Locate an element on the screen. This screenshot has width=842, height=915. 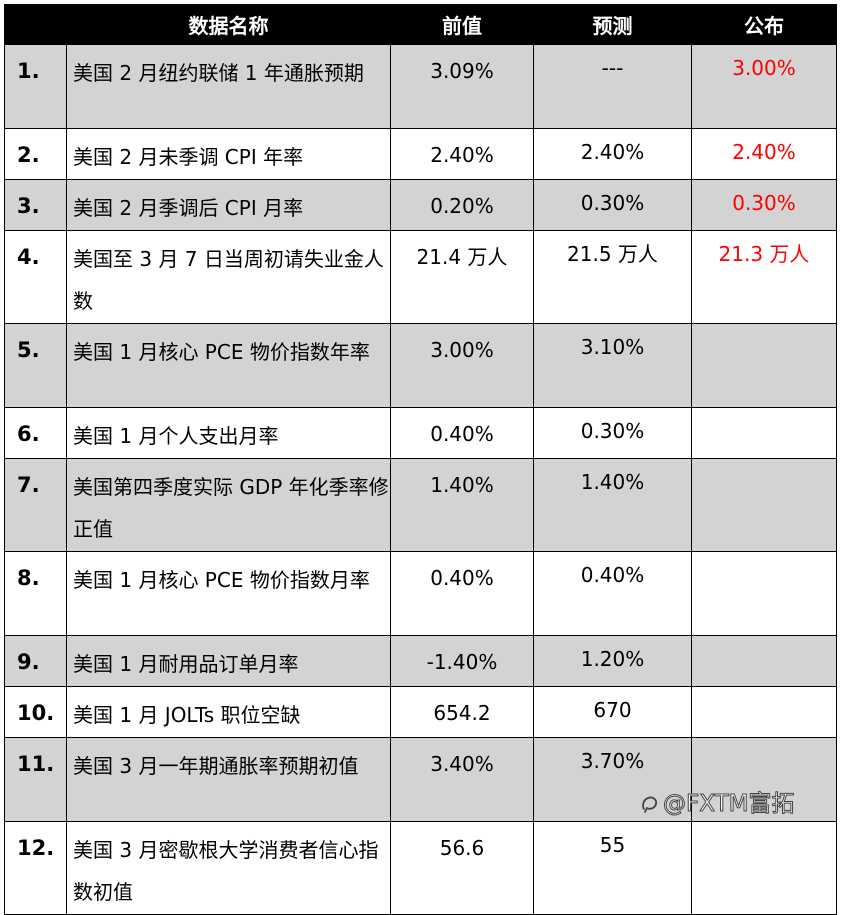
table-row: 12. 美国 3 月密歇根大学消费者信心指数初值 56.6 55 is located at coordinates (420, 868).